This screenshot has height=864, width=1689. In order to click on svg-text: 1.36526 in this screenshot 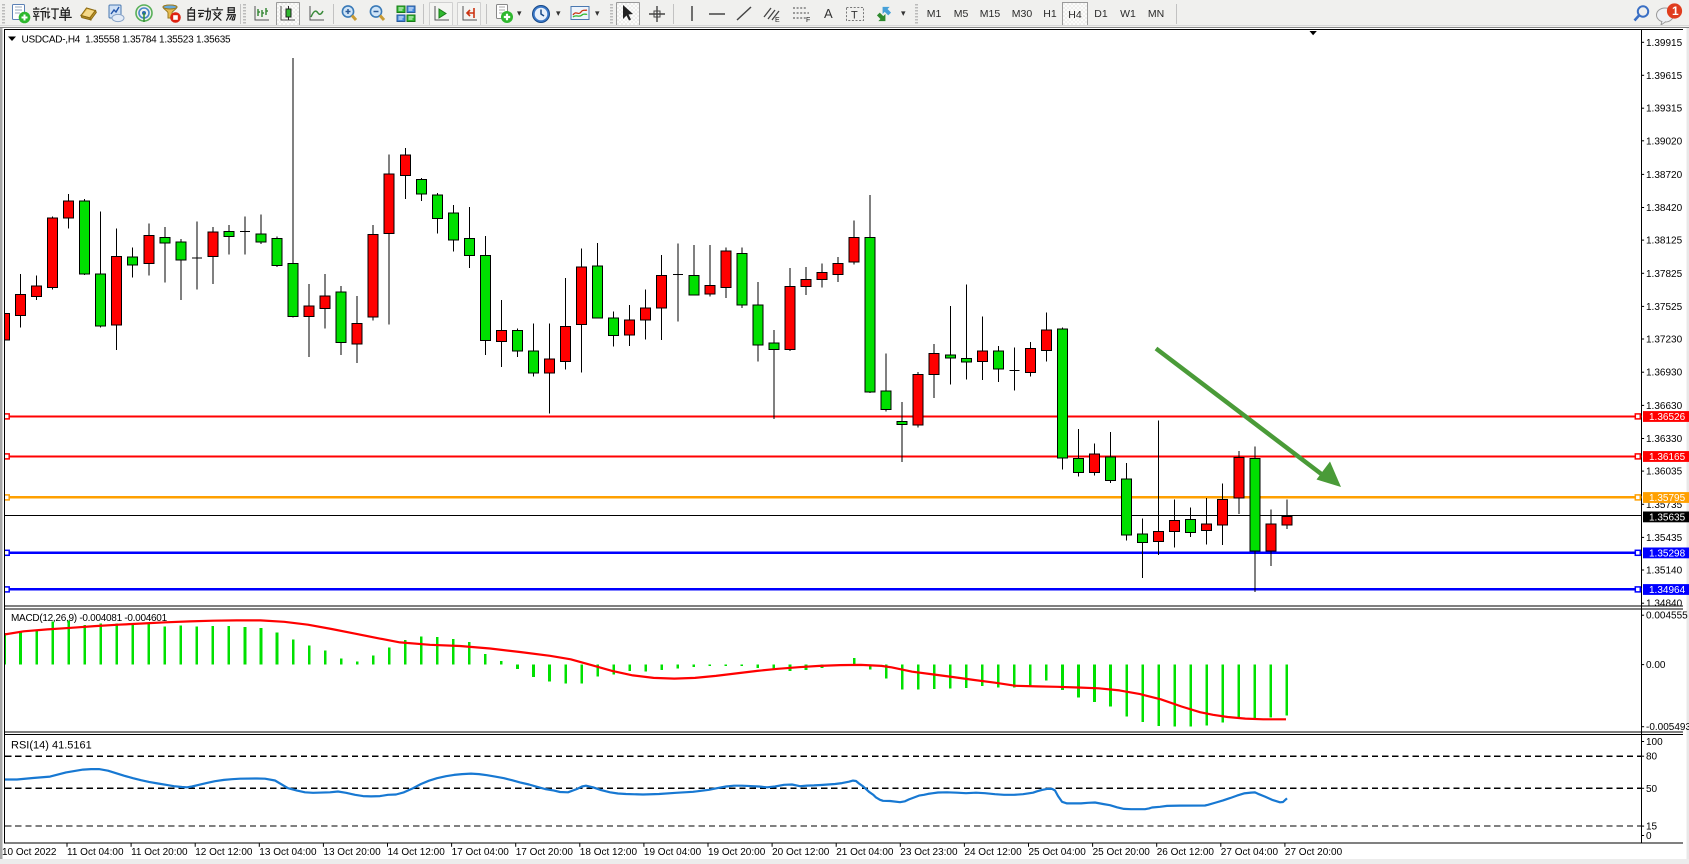, I will do `click(1667, 417)`.